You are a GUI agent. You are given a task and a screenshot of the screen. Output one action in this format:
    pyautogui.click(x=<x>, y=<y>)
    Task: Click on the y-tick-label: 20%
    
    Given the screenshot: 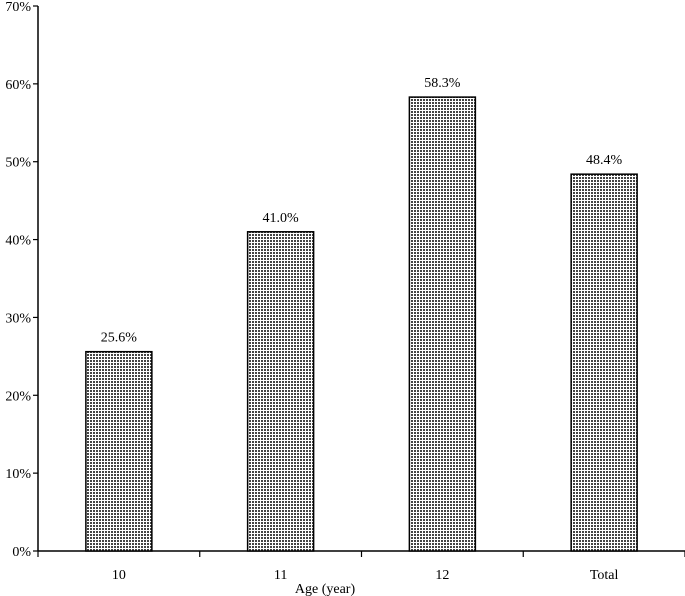 What is the action you would take?
    pyautogui.click(x=18, y=396)
    